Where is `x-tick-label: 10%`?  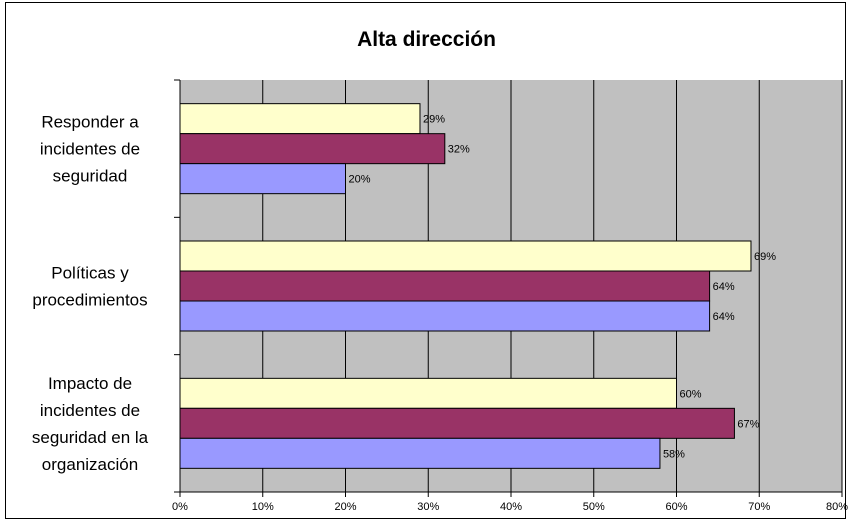
x-tick-label: 10% is located at coordinates (263, 507).